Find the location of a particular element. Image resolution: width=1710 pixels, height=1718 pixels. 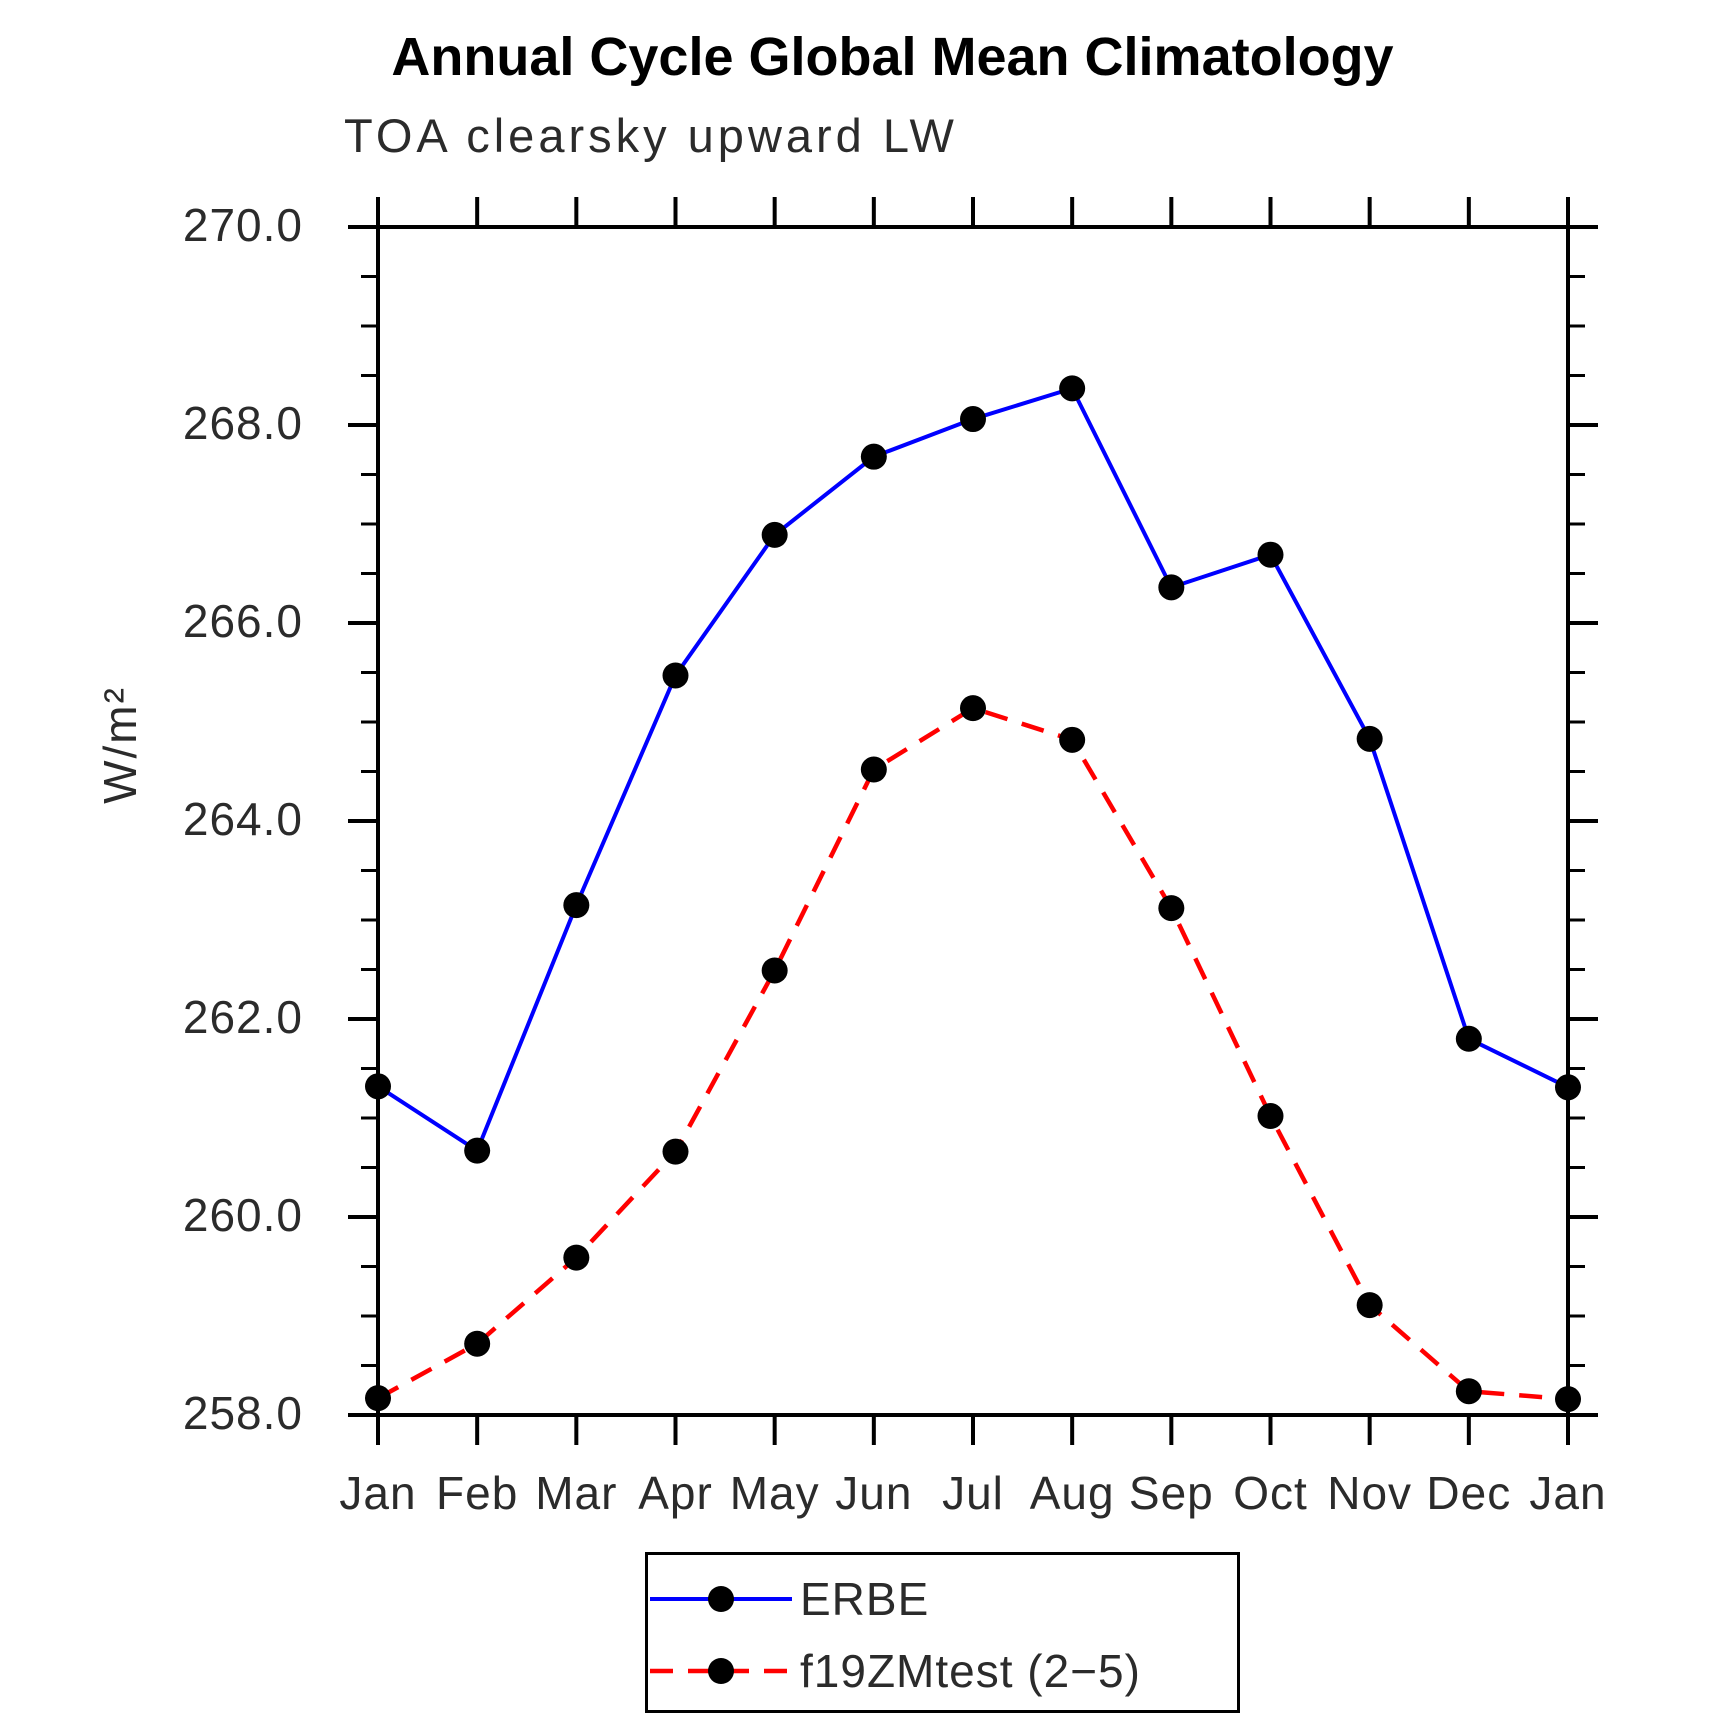

legend-item-0: ERBE is located at coordinates (942, 1599).